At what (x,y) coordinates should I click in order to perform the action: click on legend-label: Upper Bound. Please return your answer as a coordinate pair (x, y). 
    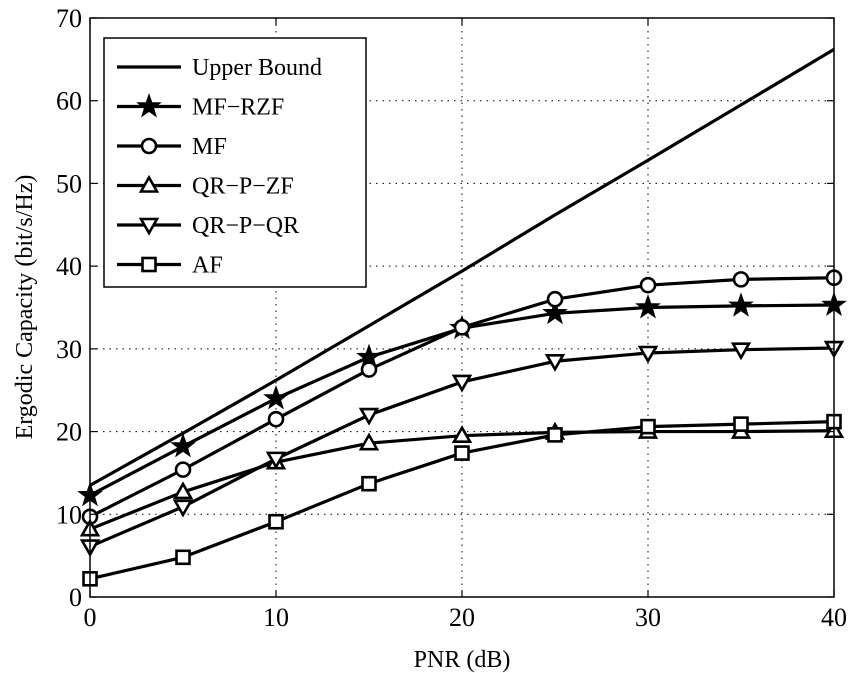
    Looking at the image, I should click on (257, 68).